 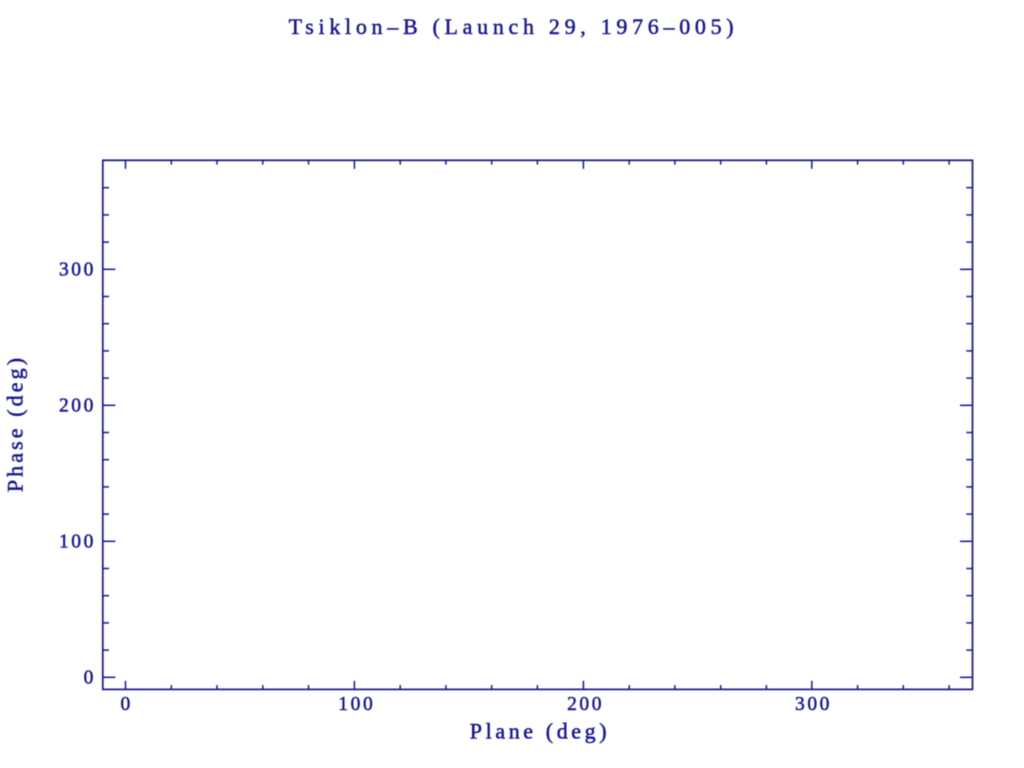 What do you see at coordinates (15, 423) in the screenshot?
I see `svg-text: Phase (deg)` at bounding box center [15, 423].